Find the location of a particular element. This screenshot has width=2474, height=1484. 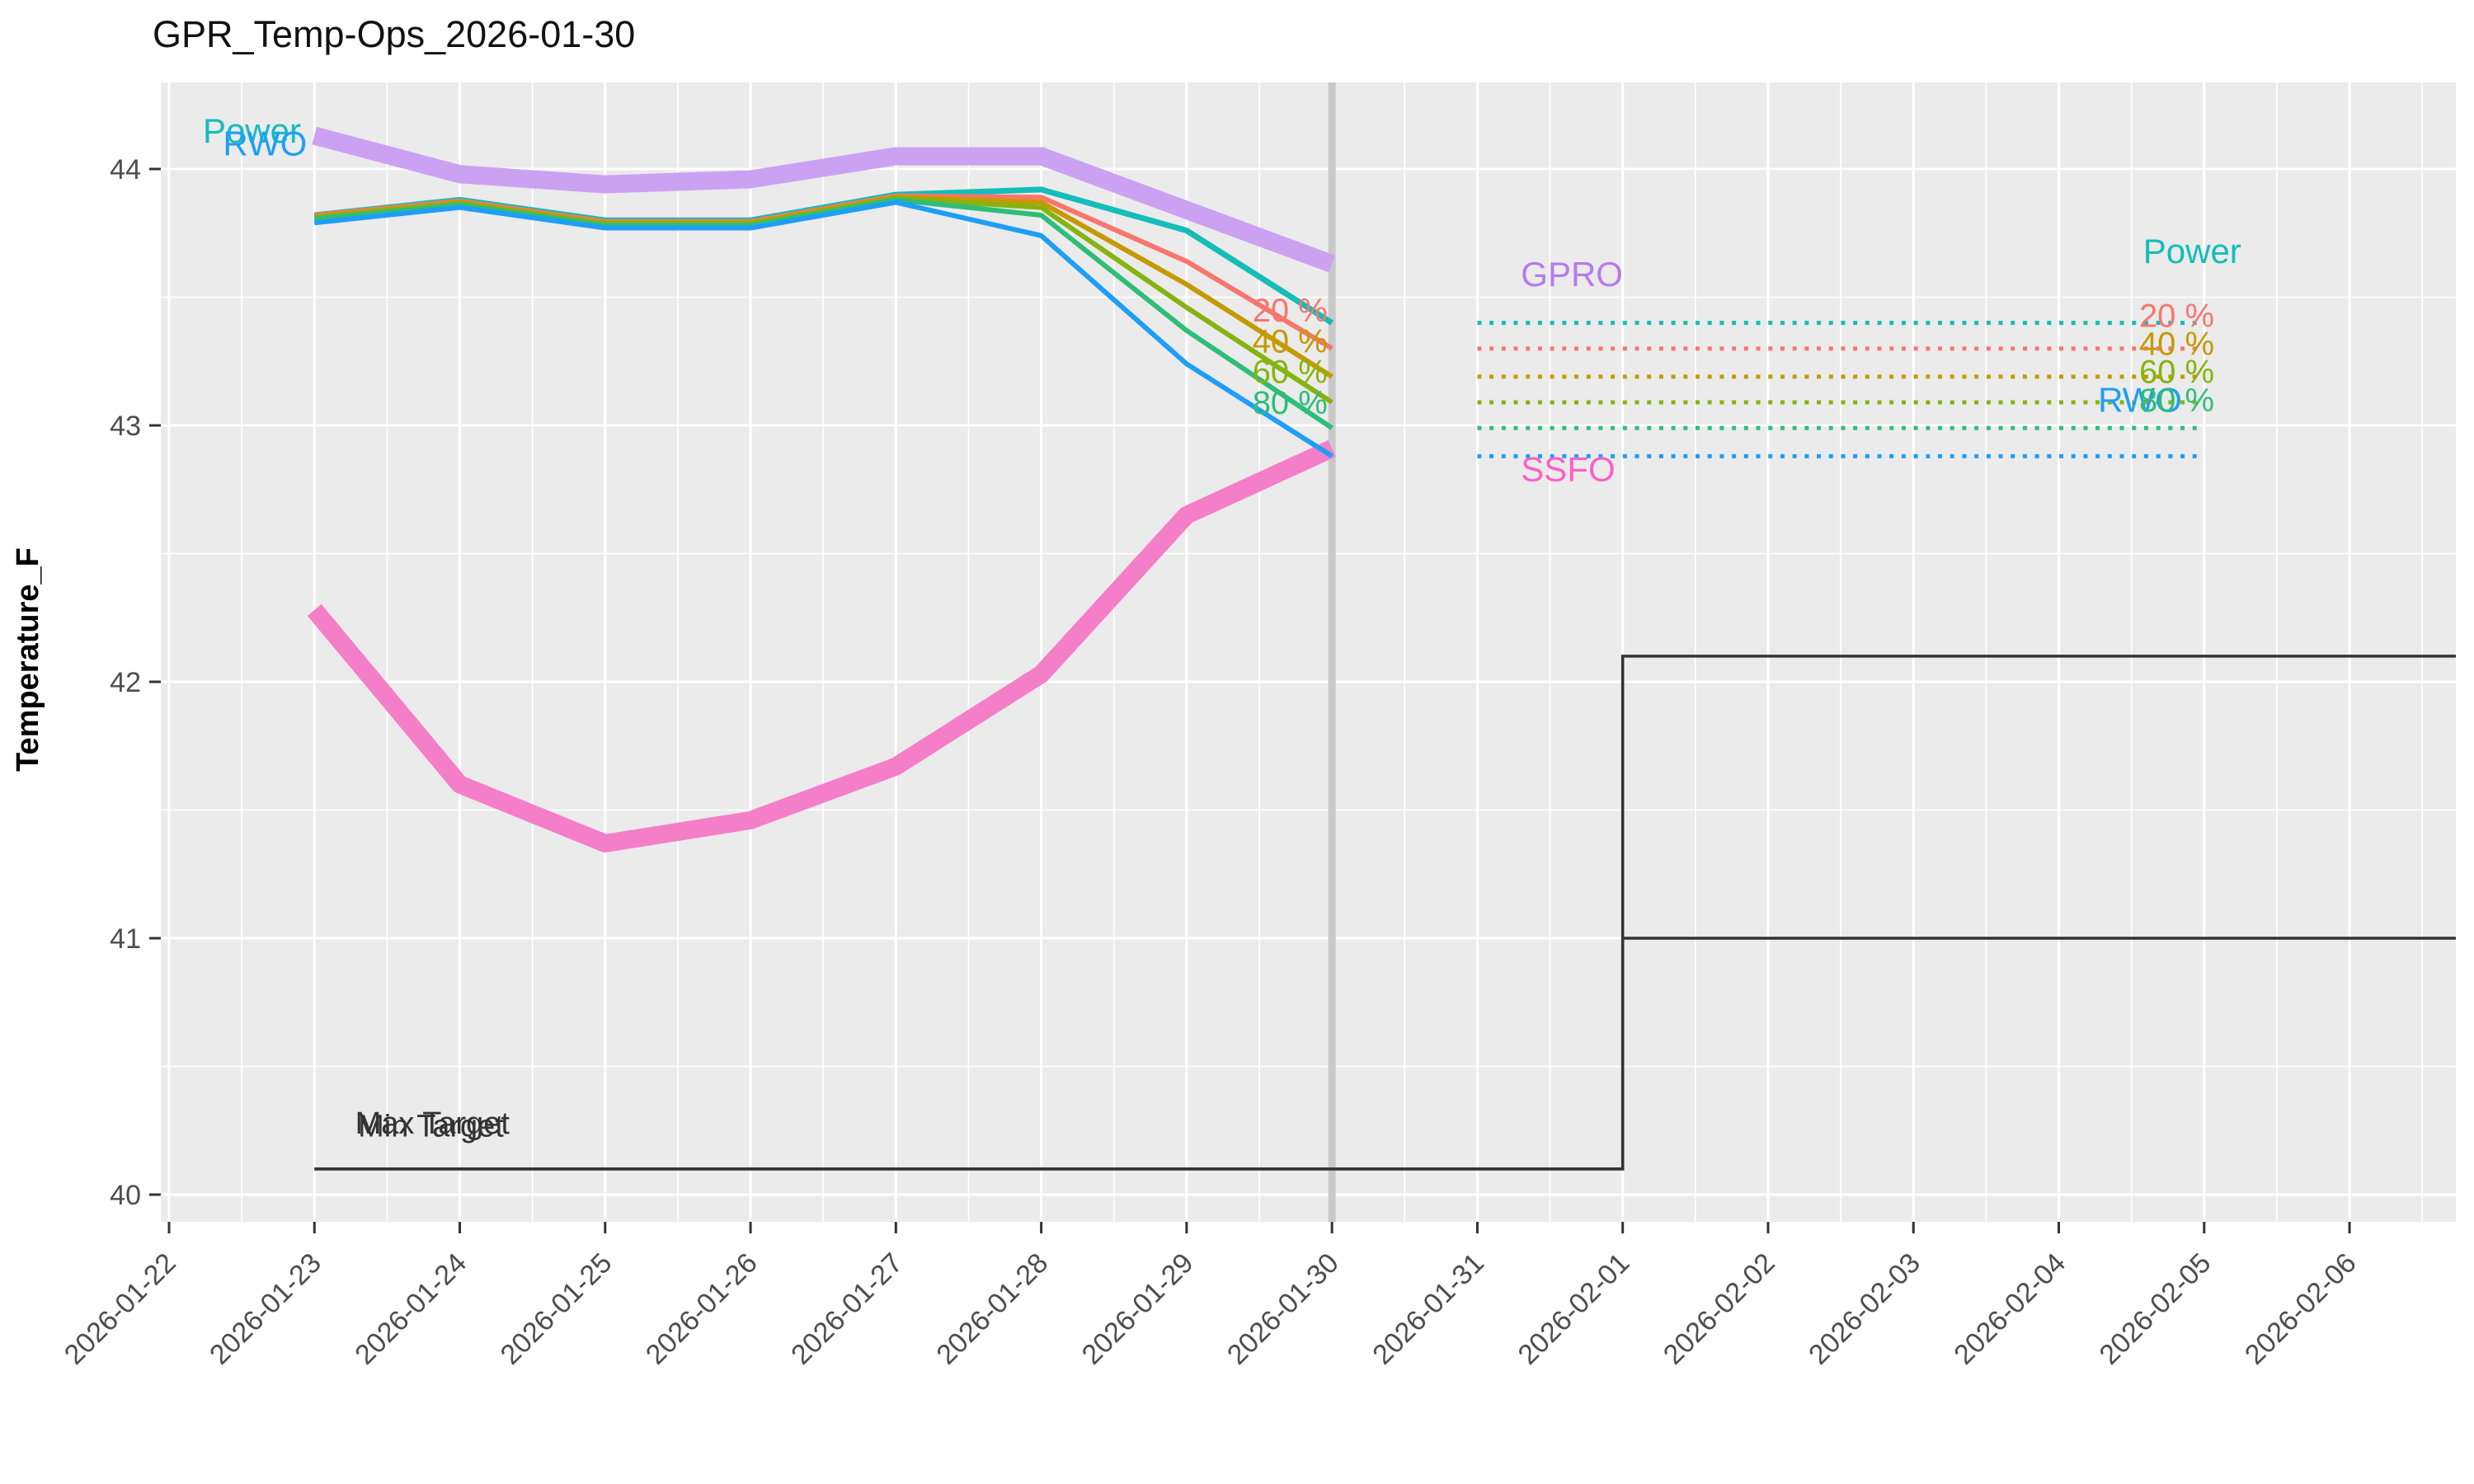

y-tick-label: 42 is located at coordinates (125, 682).